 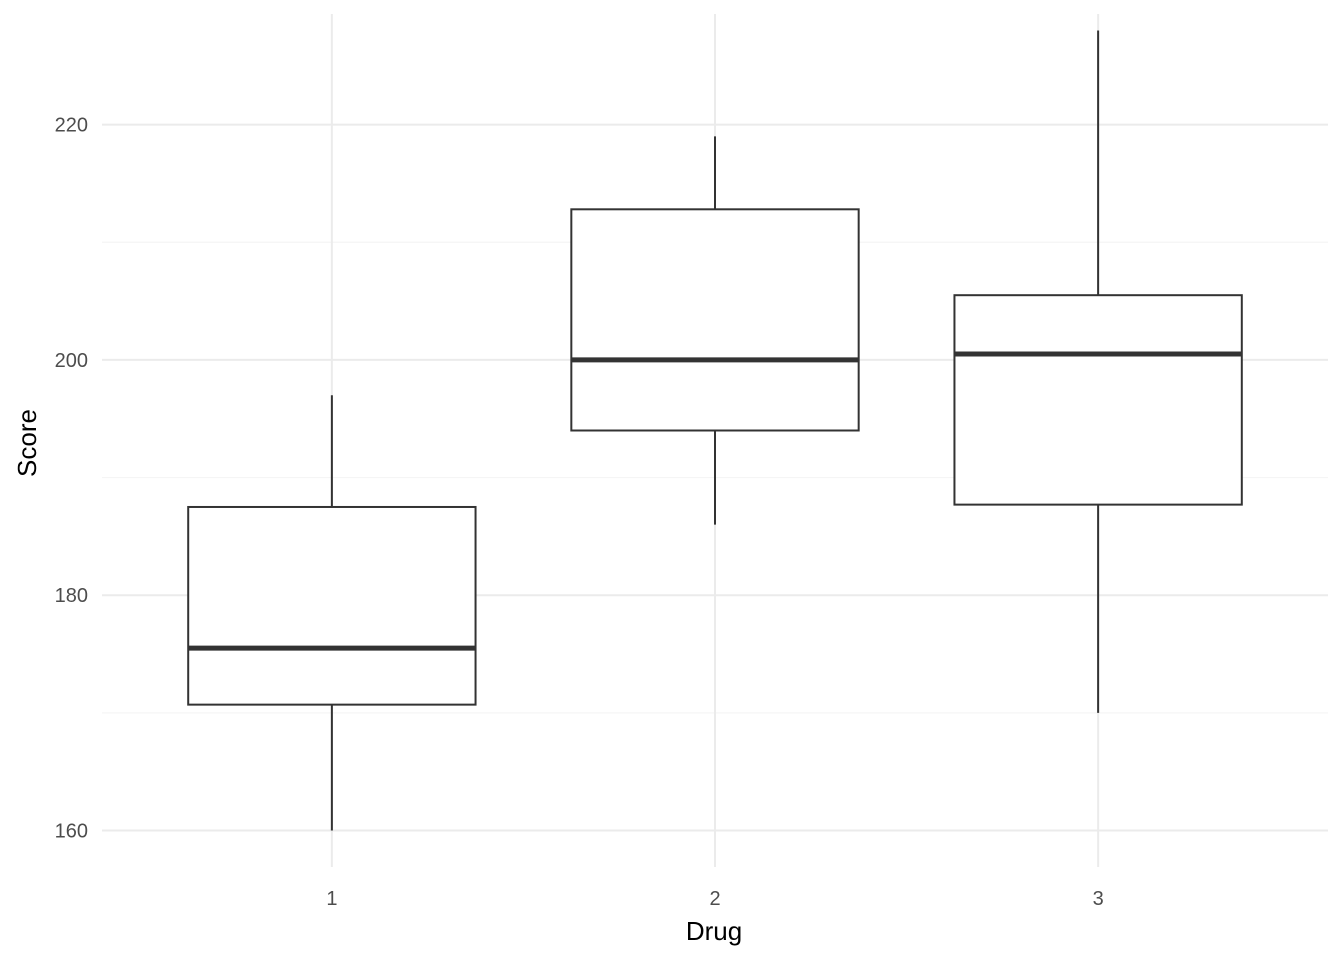 What do you see at coordinates (331, 899) in the screenshot?
I see `x-tick-label: 1` at bounding box center [331, 899].